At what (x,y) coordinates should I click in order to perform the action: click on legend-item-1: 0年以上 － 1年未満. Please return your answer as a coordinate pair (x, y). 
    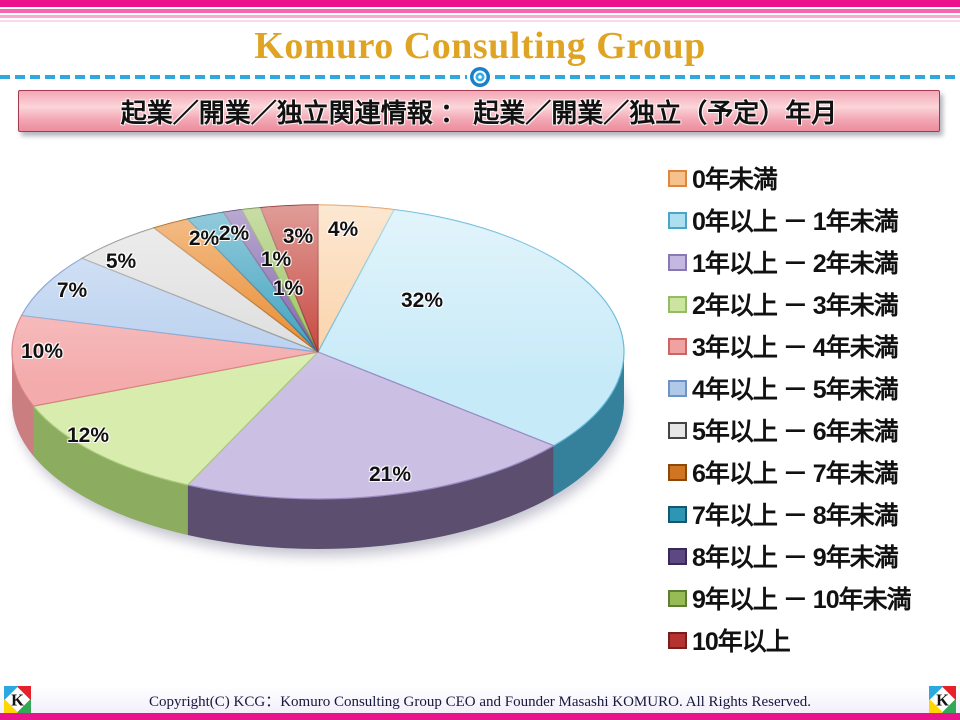
    Looking at the image, I should click on (814, 220).